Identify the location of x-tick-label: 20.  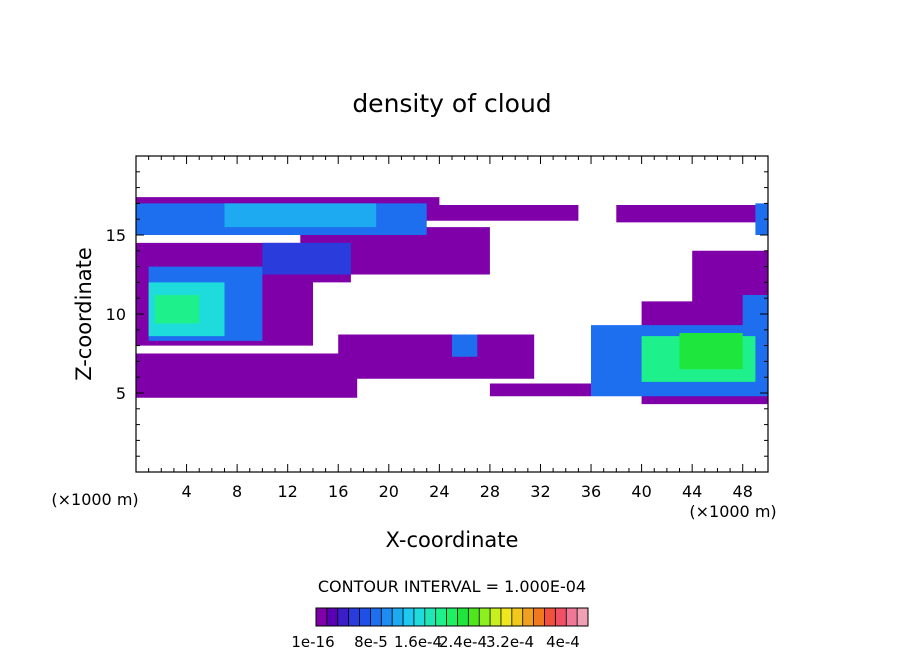
(389, 491).